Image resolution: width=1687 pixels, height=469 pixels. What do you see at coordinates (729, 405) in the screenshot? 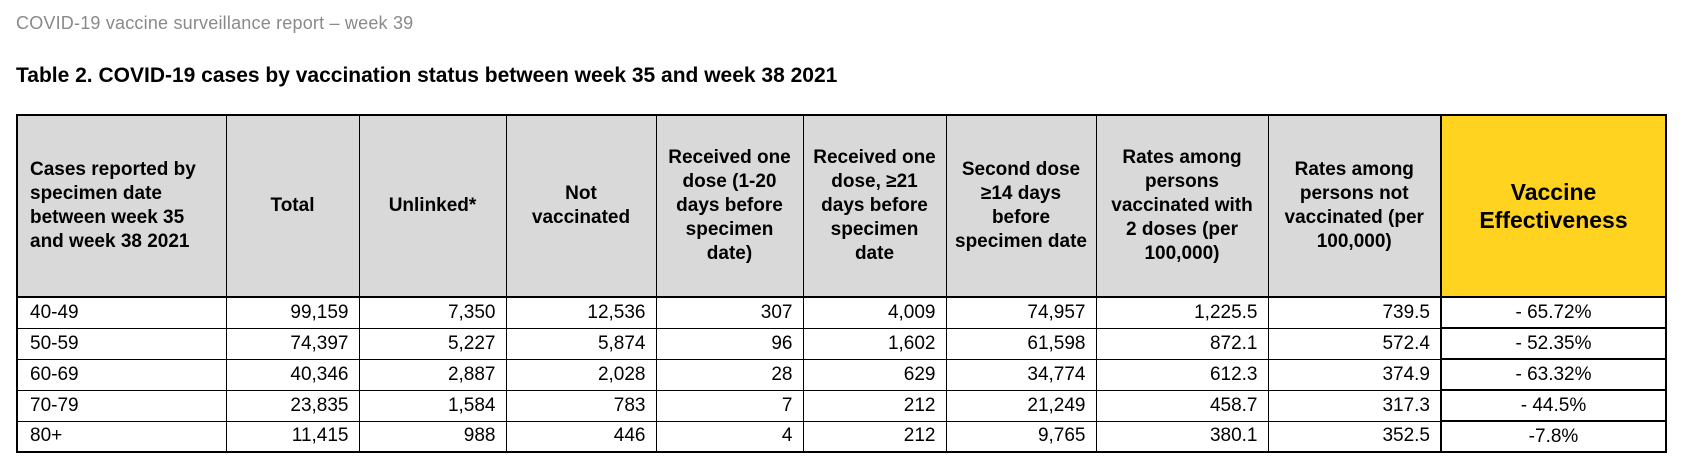
I see `cell-one-dose-1-20-days: 7` at bounding box center [729, 405].